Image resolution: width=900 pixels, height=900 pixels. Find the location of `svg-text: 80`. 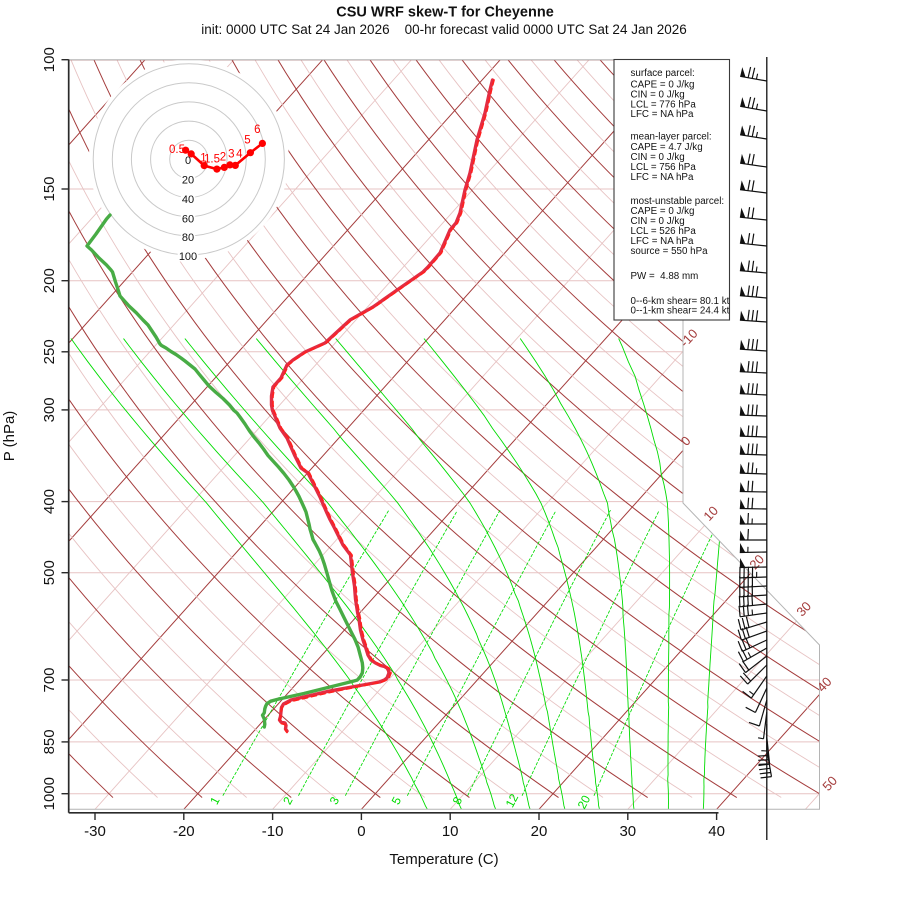

svg-text: 80 is located at coordinates (188, 238).